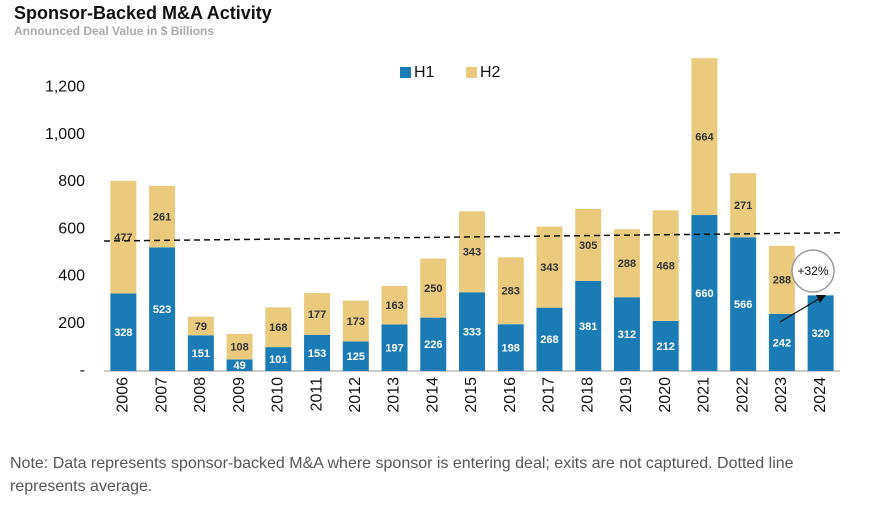 Image resolution: width=883 pixels, height=511 pixels. What do you see at coordinates (471, 72) in the screenshot?
I see `legend-swatch` at bounding box center [471, 72].